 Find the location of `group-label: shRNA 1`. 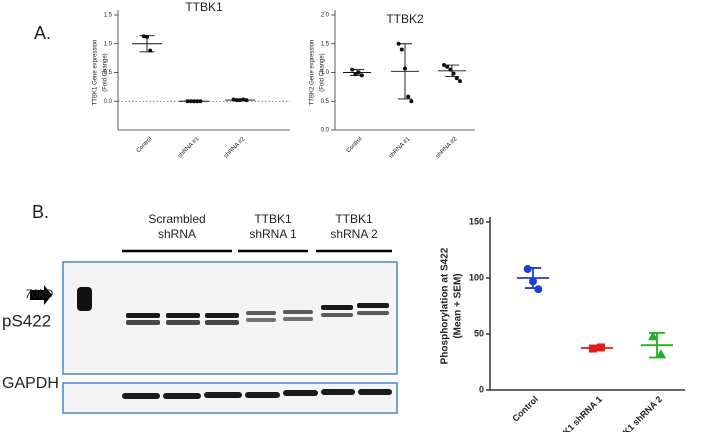

group-label: shRNA 1 is located at coordinates (273, 234).